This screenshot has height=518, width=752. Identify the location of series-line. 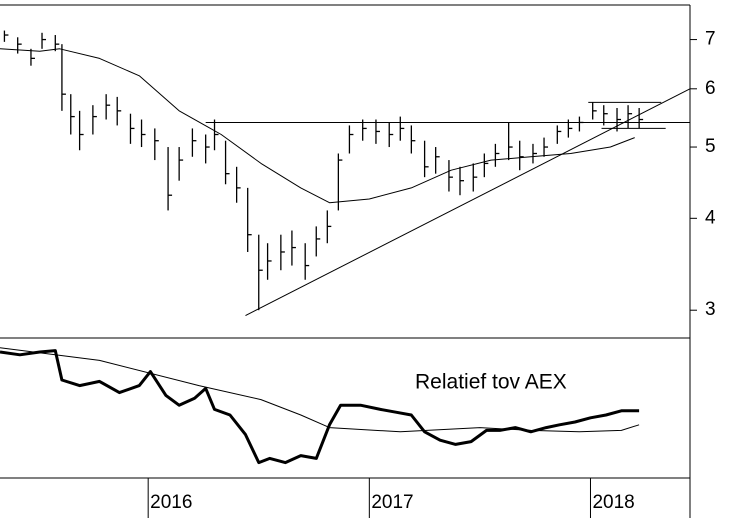
(320, 390).